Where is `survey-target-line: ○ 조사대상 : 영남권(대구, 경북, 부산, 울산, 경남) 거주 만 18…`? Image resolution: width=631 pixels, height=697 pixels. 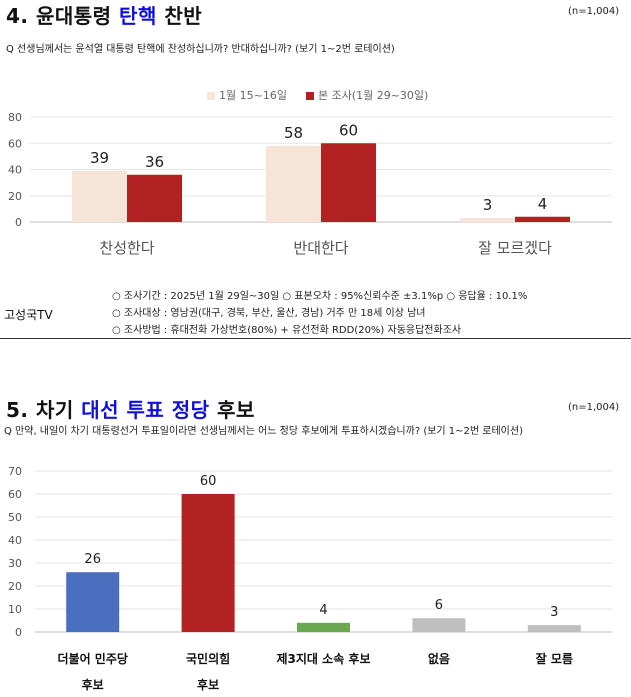 survey-target-line: ○ 조사대상 : 영남권(대구, 경북, 부산, 울산, 경남) 거주 만 18… is located at coordinates (269, 313).